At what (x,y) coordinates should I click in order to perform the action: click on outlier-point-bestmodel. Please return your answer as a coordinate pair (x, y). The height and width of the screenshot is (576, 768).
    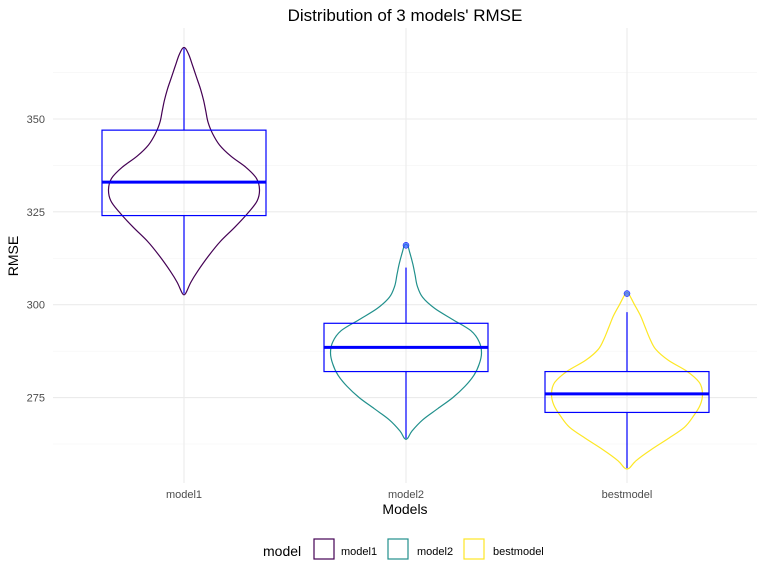
    Looking at the image, I should click on (627, 293).